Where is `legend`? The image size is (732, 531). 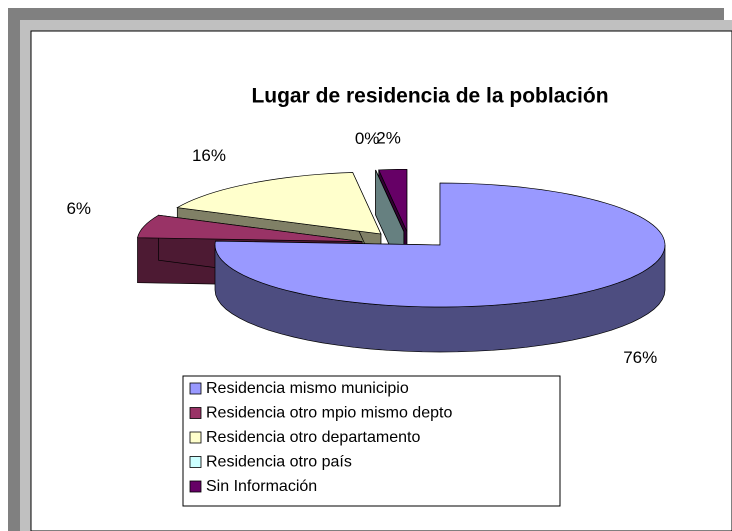
legend is located at coordinates (371, 441).